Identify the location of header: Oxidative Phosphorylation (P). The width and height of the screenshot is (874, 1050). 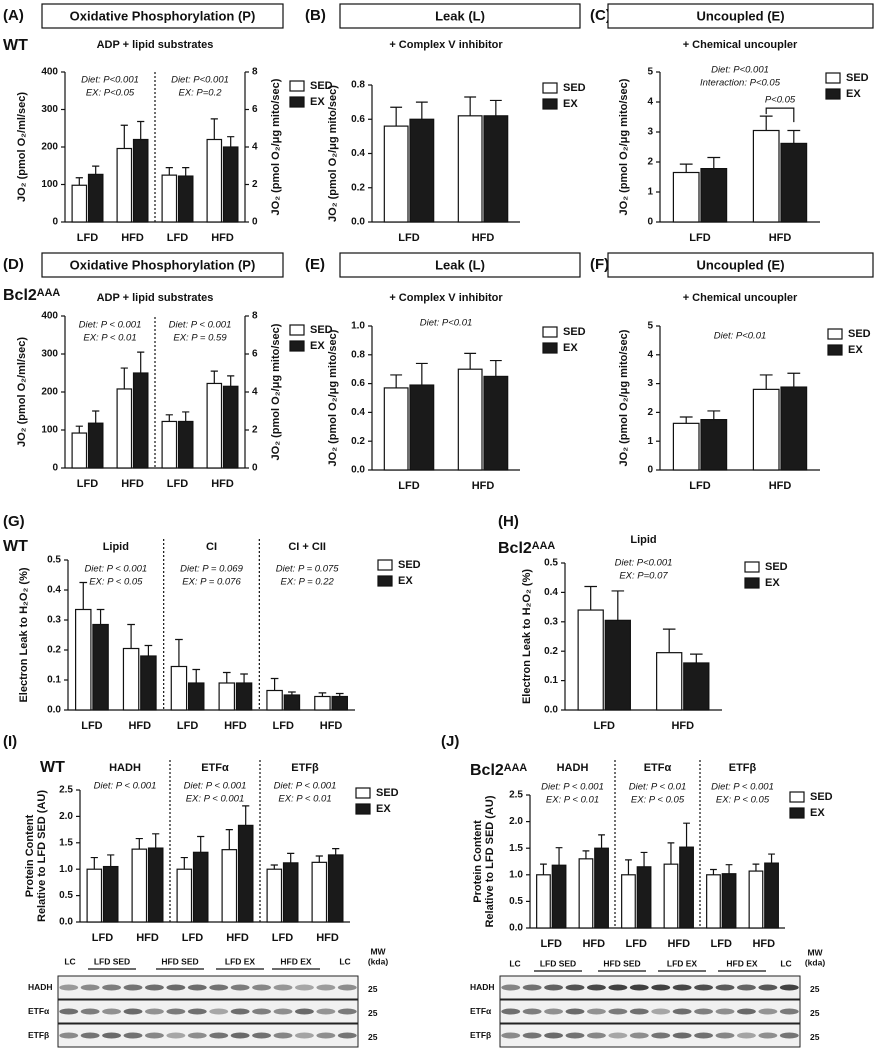
(163, 264).